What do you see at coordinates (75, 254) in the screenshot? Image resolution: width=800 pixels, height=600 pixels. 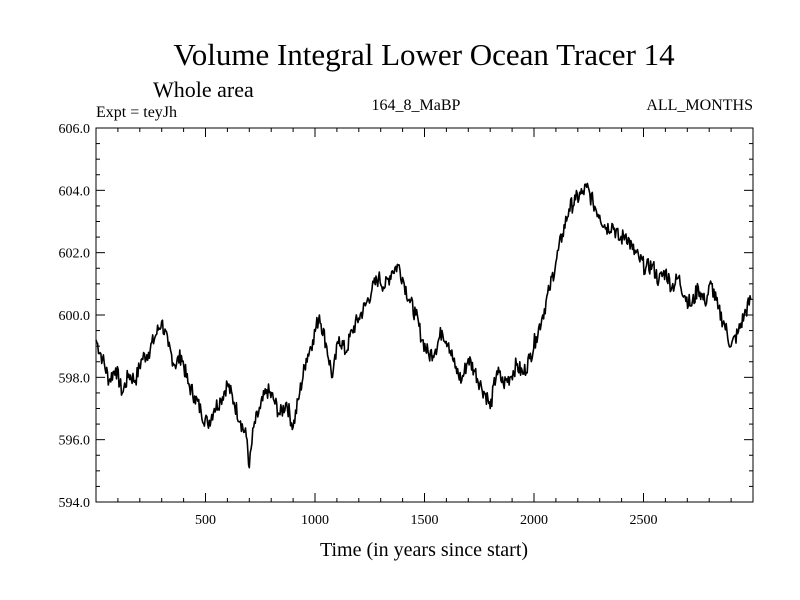 I see `y-tick-label: 602.0` at bounding box center [75, 254].